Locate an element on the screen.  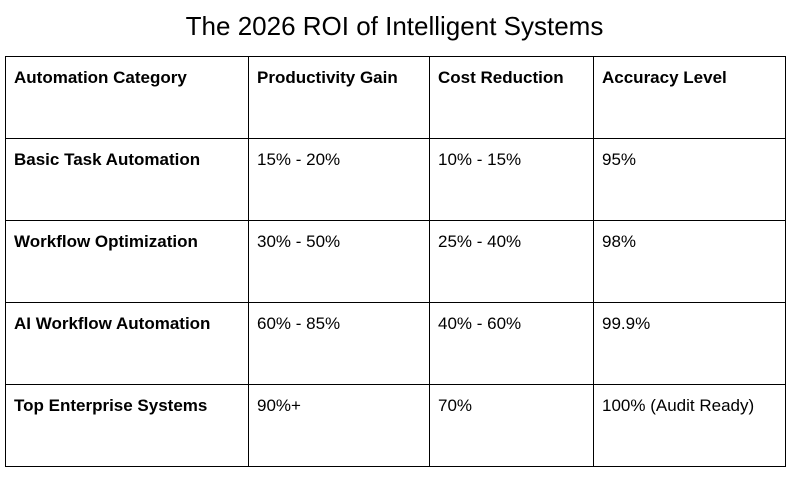
productivity-gain-cell: 15% - 20% is located at coordinates (339, 179).